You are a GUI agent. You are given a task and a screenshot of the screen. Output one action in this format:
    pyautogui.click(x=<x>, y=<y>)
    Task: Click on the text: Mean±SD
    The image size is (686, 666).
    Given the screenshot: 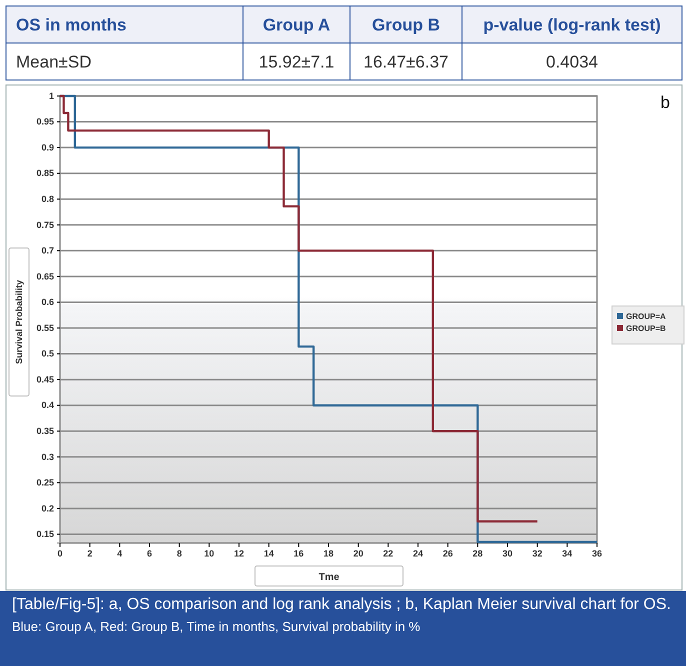 What is the action you would take?
    pyautogui.click(x=54, y=62)
    